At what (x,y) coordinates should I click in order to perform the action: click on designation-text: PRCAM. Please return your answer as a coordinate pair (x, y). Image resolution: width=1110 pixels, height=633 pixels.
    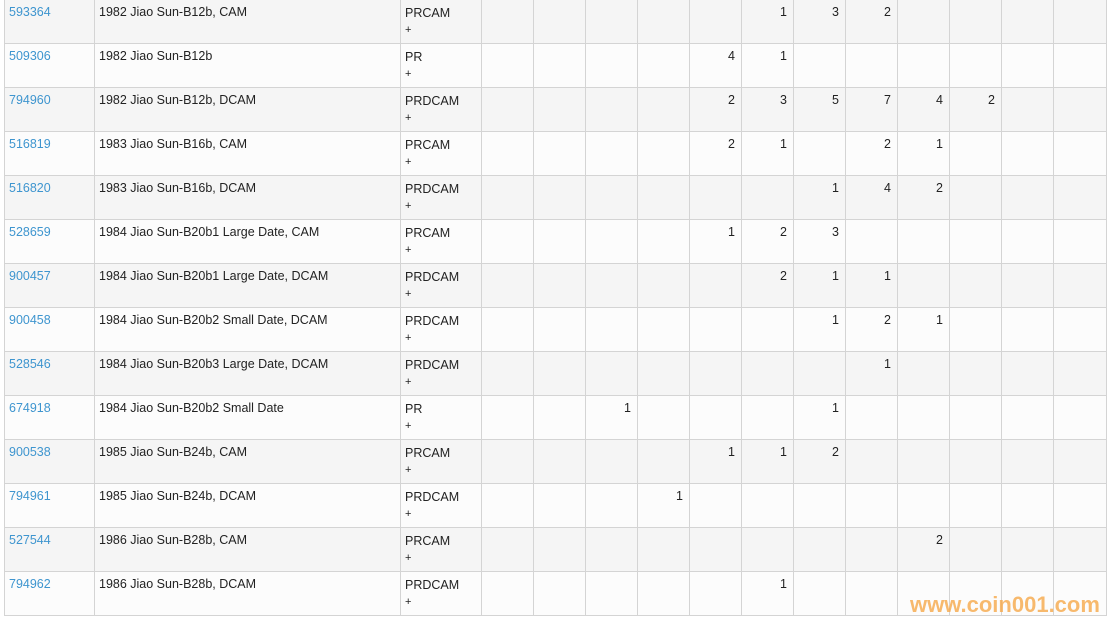
    Looking at the image, I should click on (428, 233).